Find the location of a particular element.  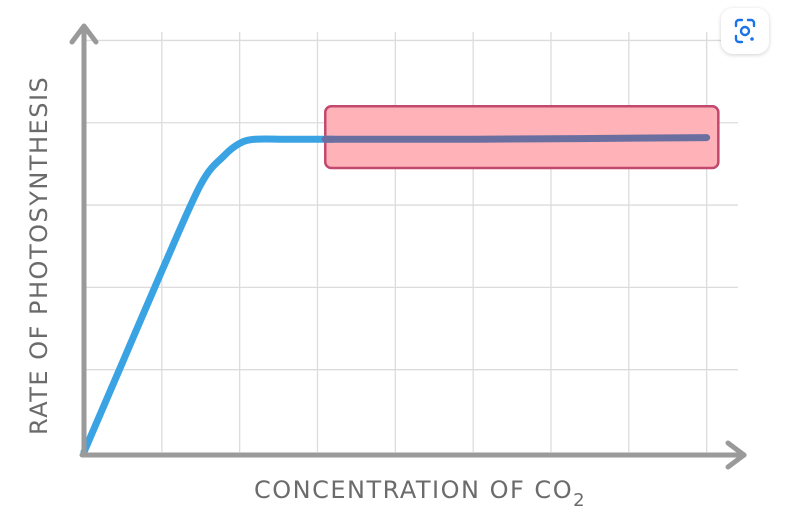

google-lens-icon is located at coordinates (745, 31).